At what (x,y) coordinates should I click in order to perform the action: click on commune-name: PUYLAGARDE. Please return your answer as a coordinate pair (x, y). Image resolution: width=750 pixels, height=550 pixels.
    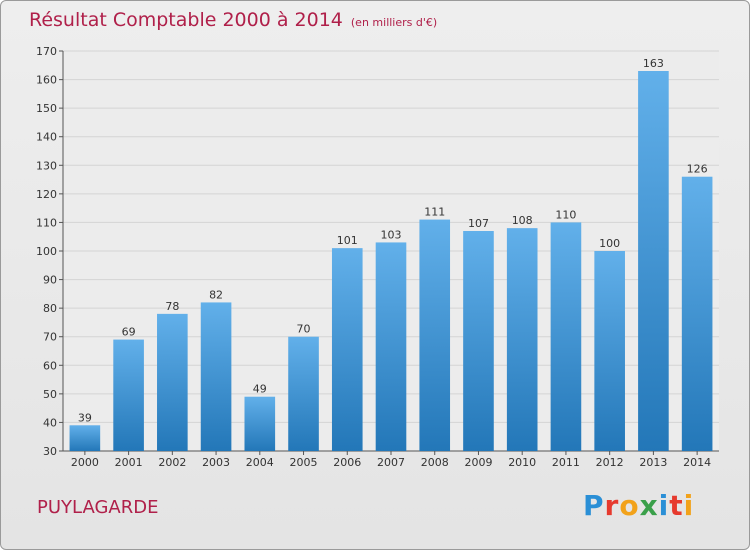
    Looking at the image, I should click on (98, 507).